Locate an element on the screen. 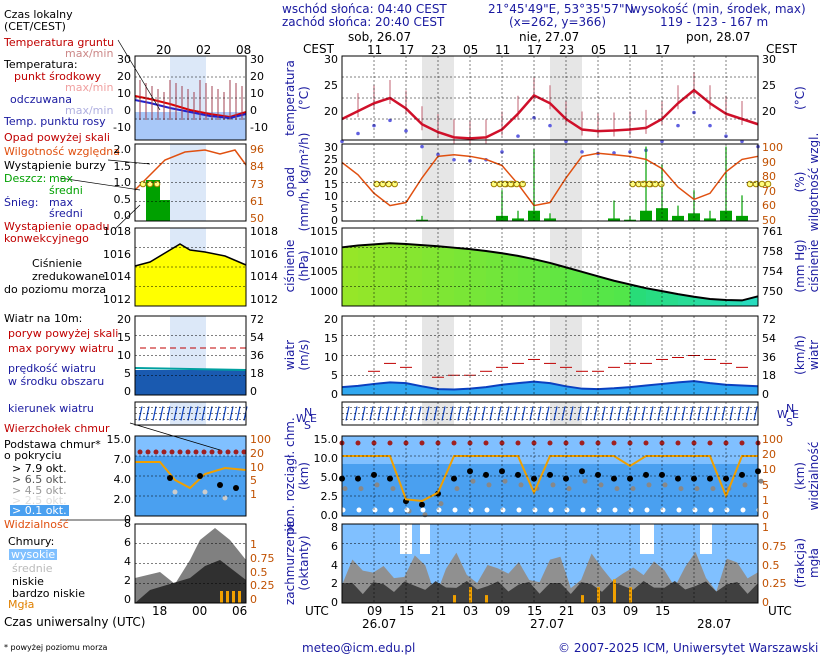 The width and height of the screenshot is (820, 660). temp-tick-left: 25 is located at coordinates (331, 85).